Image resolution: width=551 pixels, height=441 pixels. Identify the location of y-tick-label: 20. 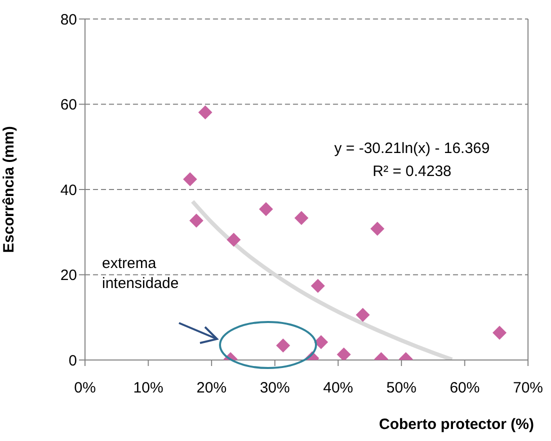
(68, 275).